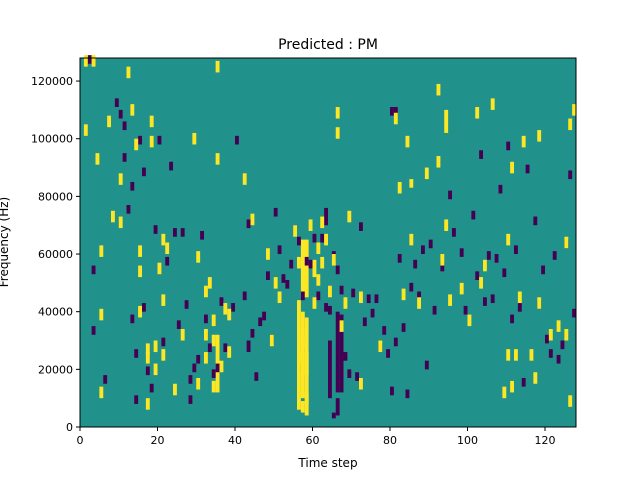 Image resolution: width=640 pixels, height=480 pixels. Describe the element at coordinates (55, 254) in the screenshot. I see `y-tick-label: 60000` at that location.